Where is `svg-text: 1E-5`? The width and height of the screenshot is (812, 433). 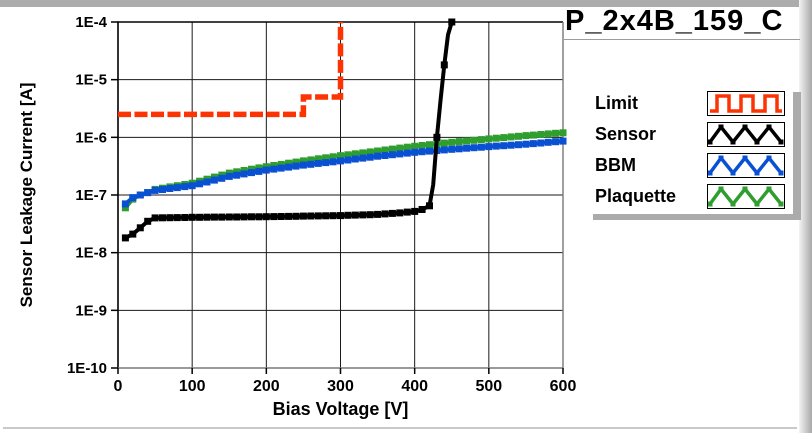 svg-text: 1E-5 is located at coordinates (91, 80).